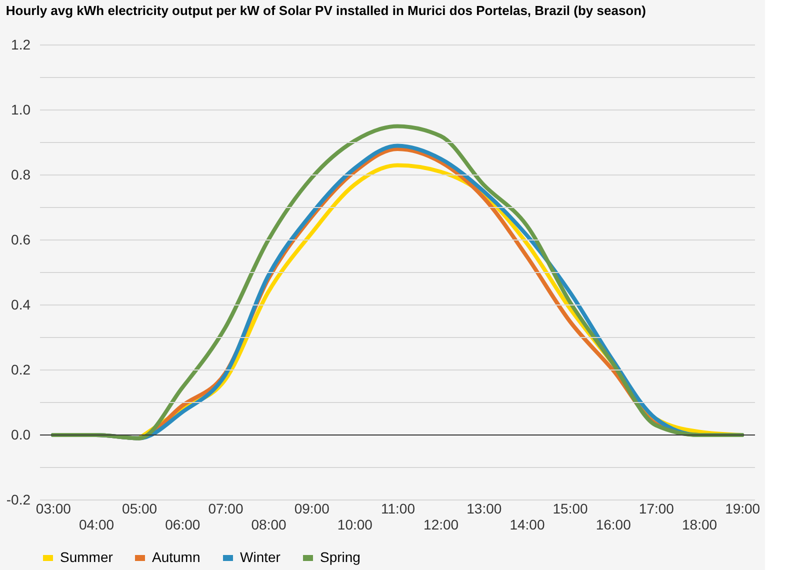 Image resolution: width=800 pixels, height=570 pixels. Describe the element at coordinates (312, 508) in the screenshot. I see `x-tick-label: 09:00` at that location.